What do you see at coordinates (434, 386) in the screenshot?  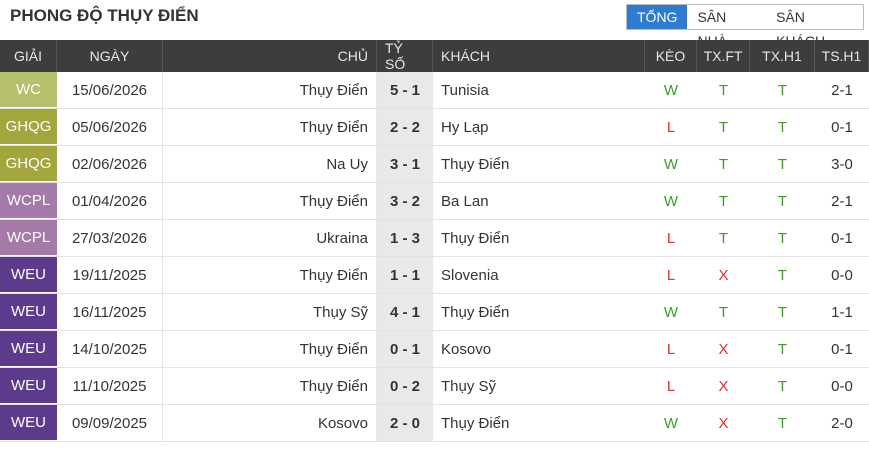 I see `match-row: WEU 11/10/2025 Thụy Điển 0 - 2 Thụy Sỹ L X T 0-0` at bounding box center [434, 386].